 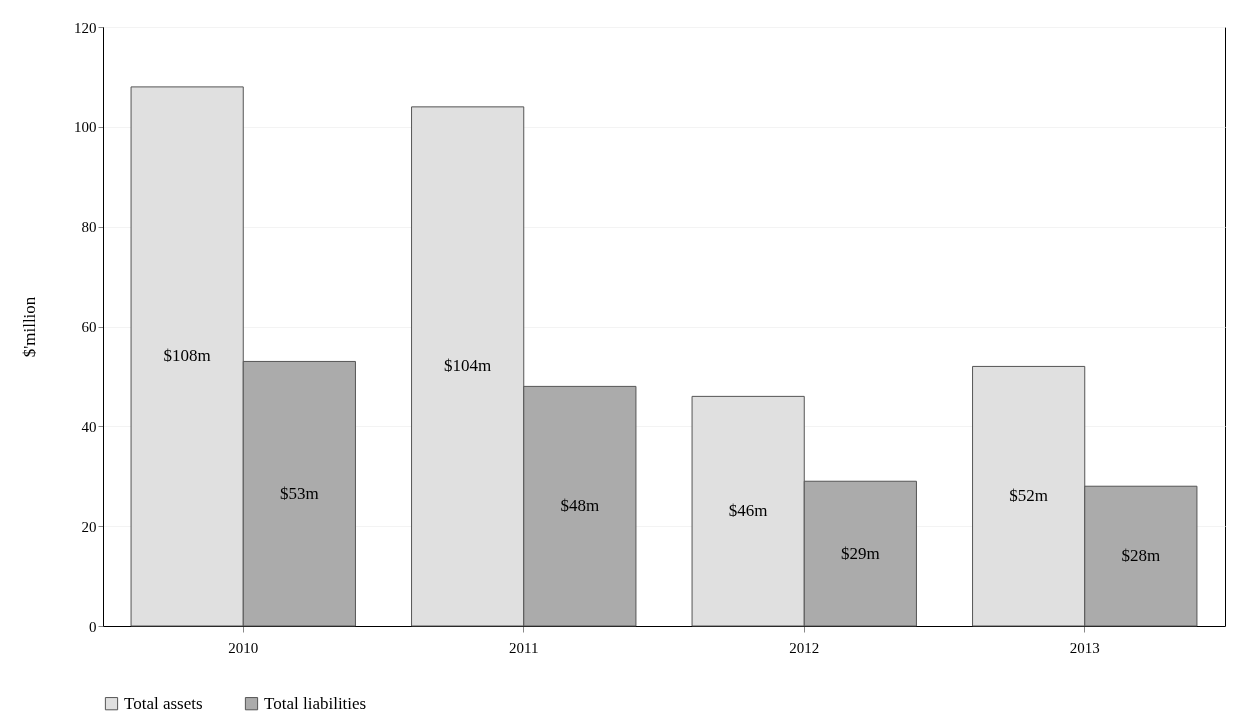 What do you see at coordinates (524, 647) in the screenshot?
I see `x-tick-label: 2011` at bounding box center [524, 647].